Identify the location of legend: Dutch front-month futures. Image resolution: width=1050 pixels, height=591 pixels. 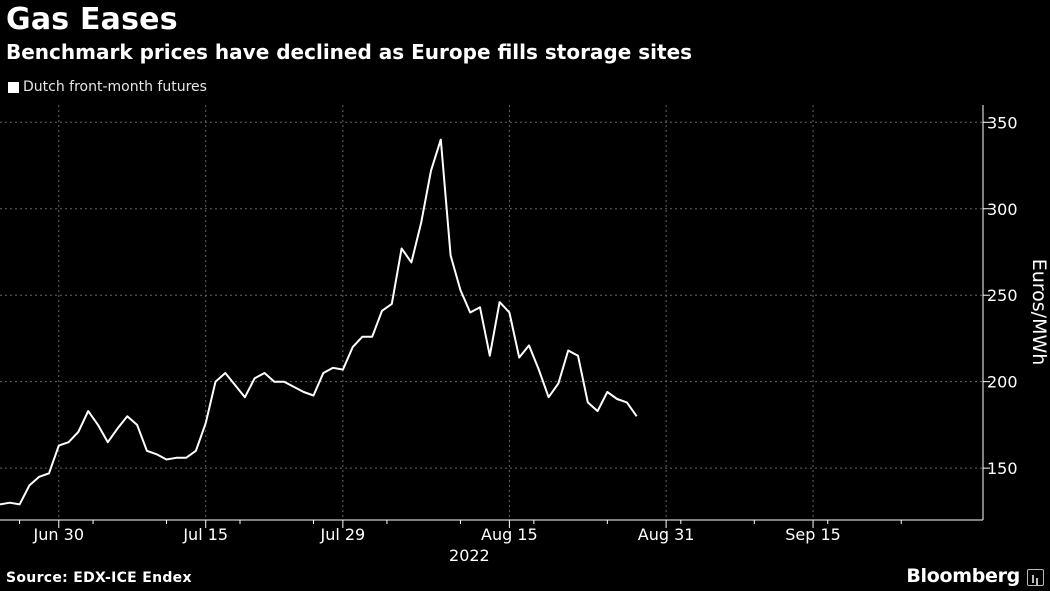
(107, 87).